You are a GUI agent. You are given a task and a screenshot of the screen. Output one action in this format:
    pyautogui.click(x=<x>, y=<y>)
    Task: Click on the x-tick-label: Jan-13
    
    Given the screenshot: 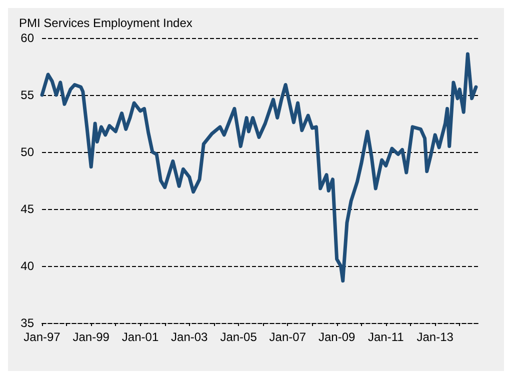 What is the action you would take?
    pyautogui.click(x=435, y=337)
    